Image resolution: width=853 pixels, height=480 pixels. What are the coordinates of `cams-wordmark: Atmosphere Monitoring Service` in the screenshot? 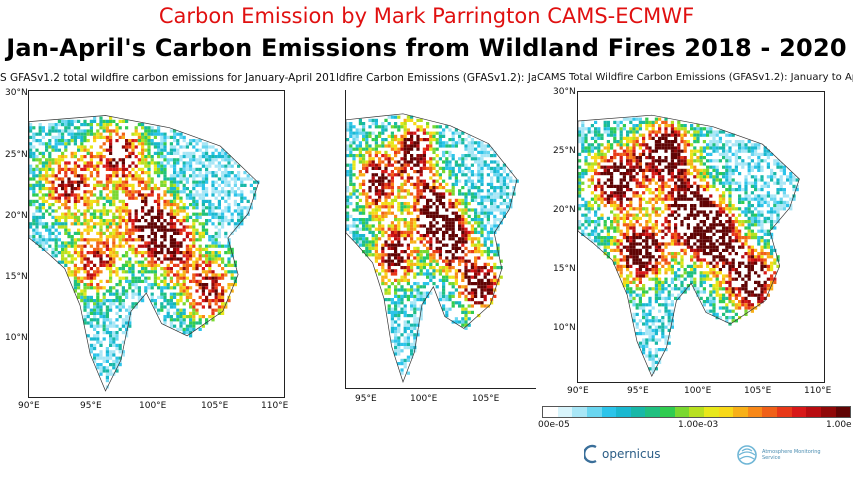 It's located at (791, 455).